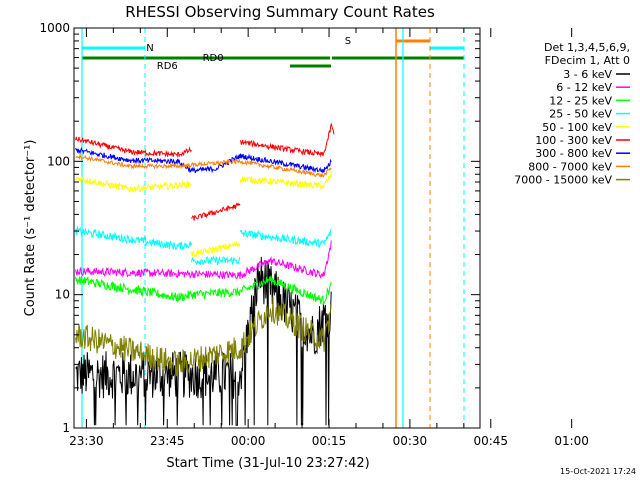 Image resolution: width=640 pixels, height=480 pixels. I want to click on x-tick-label-1: 23:45, so click(167, 441).